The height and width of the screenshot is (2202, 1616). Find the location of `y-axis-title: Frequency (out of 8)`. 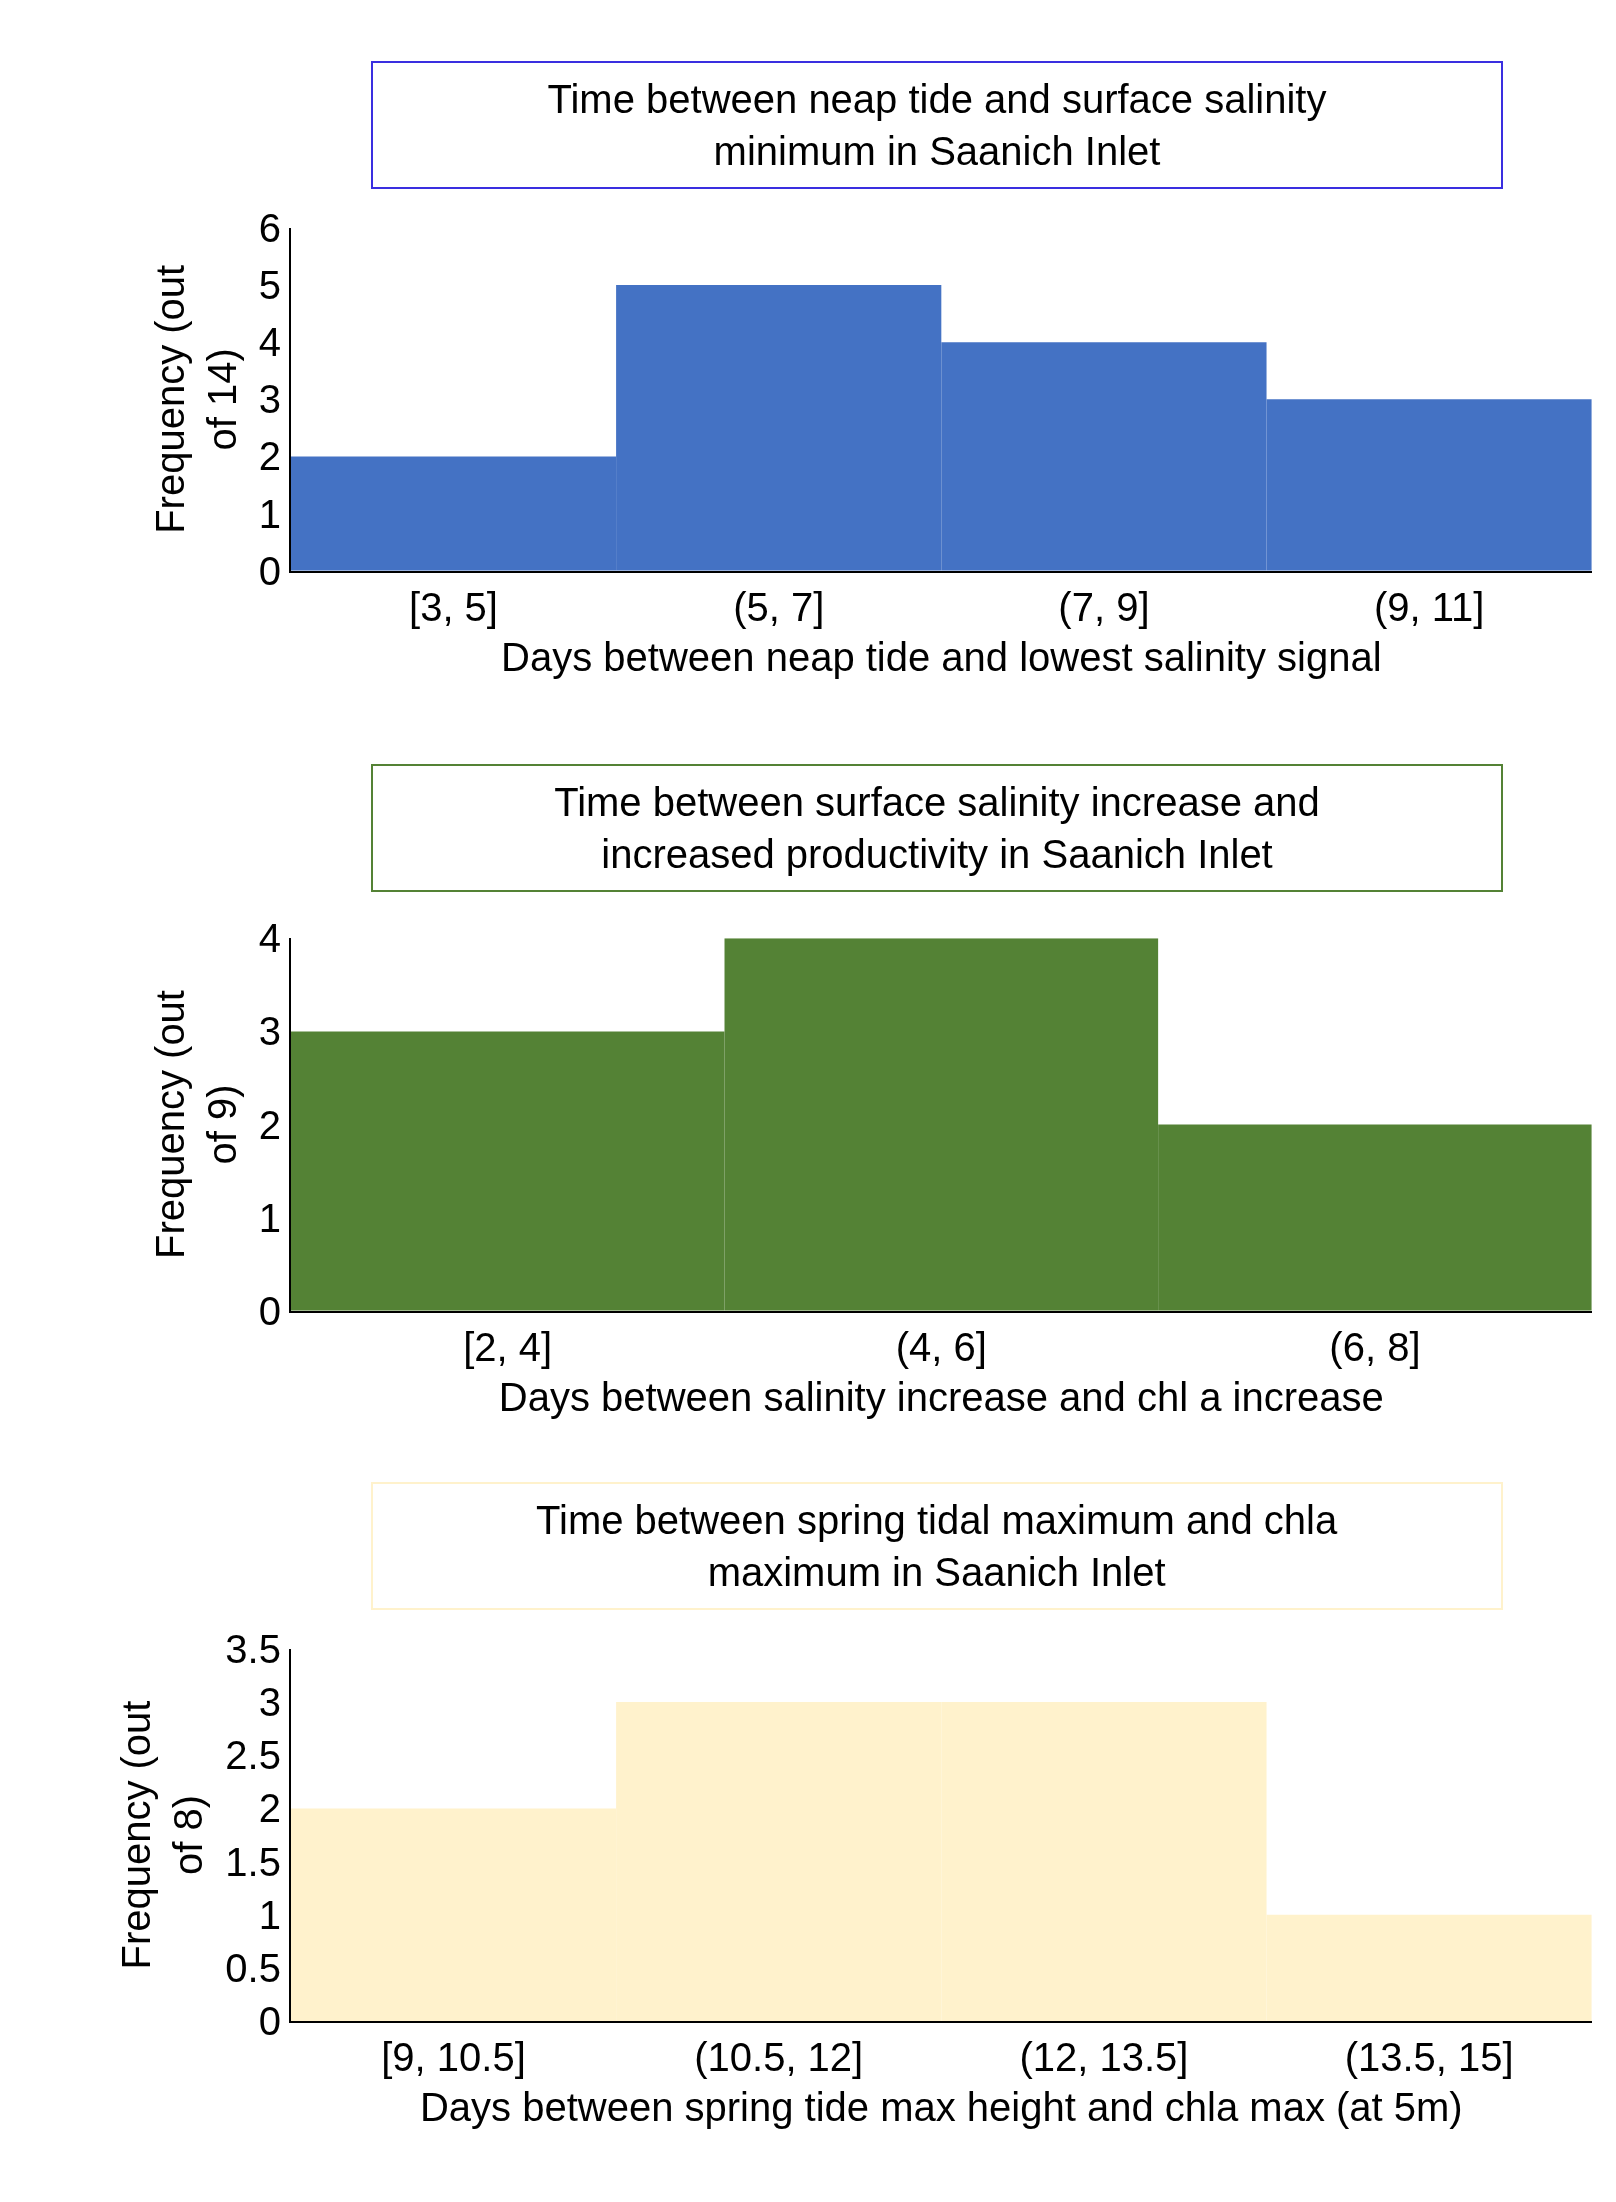

y-axis-title: Frequency (out of 8) is located at coordinates (162, 1835).